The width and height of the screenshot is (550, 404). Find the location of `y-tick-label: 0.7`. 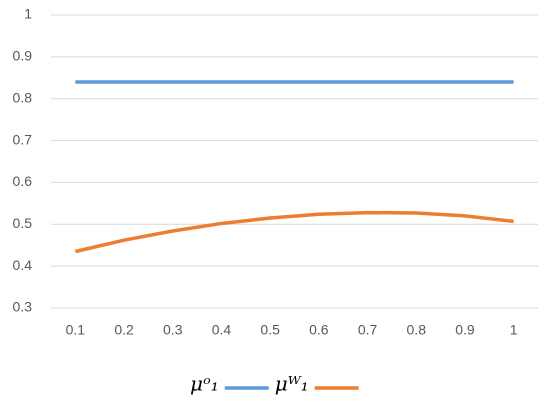

y-tick-label: 0.7 is located at coordinates (23, 139).